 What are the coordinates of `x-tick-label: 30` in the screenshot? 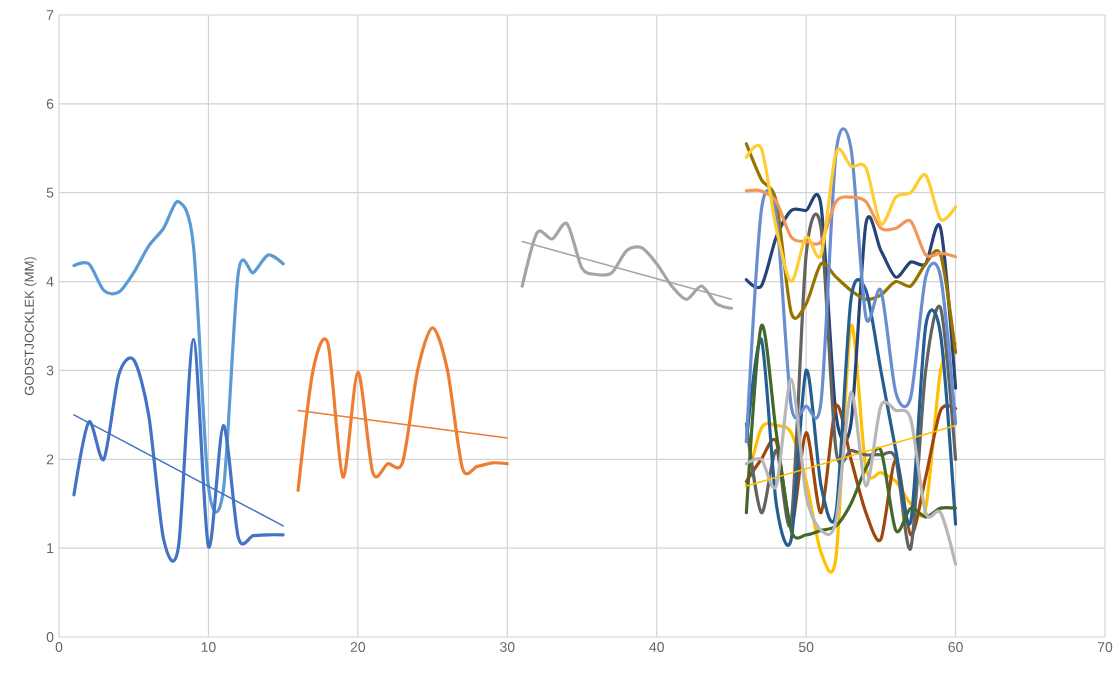 It's located at (507, 647).